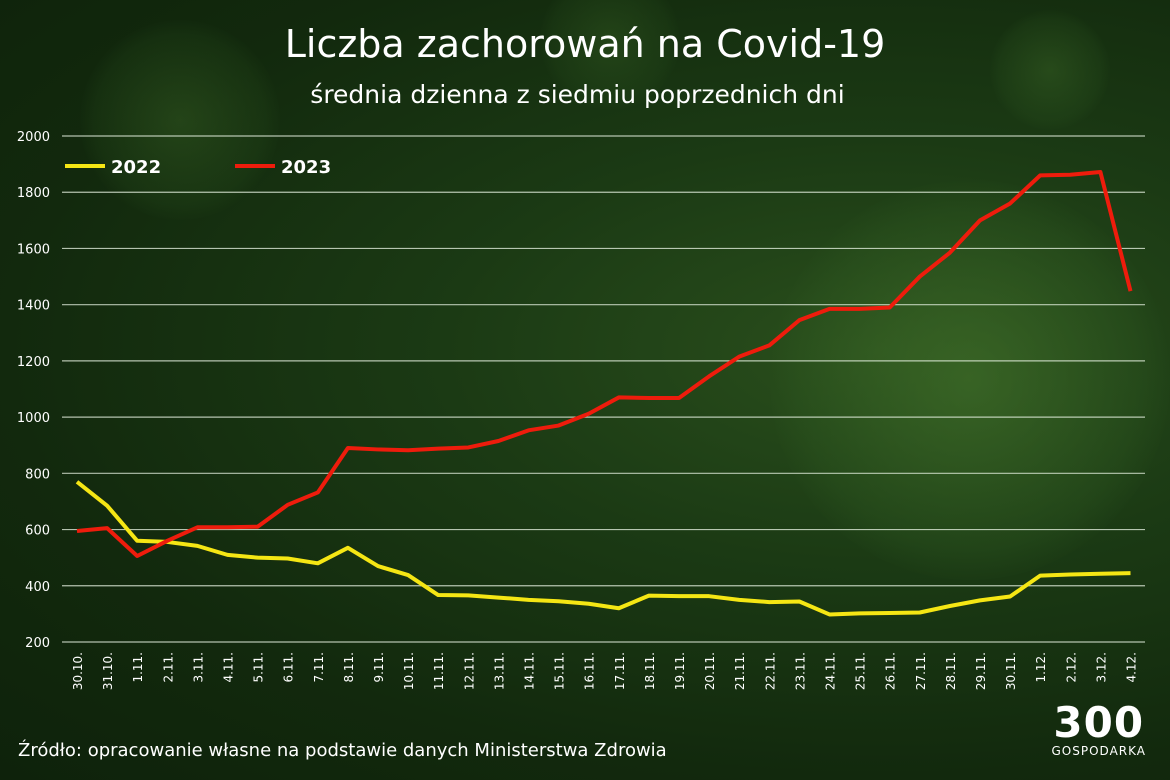 Image resolution: width=1170 pixels, height=780 pixels. What do you see at coordinates (259, 667) in the screenshot?
I see `x-tick-label: 5.11.` at bounding box center [259, 667].